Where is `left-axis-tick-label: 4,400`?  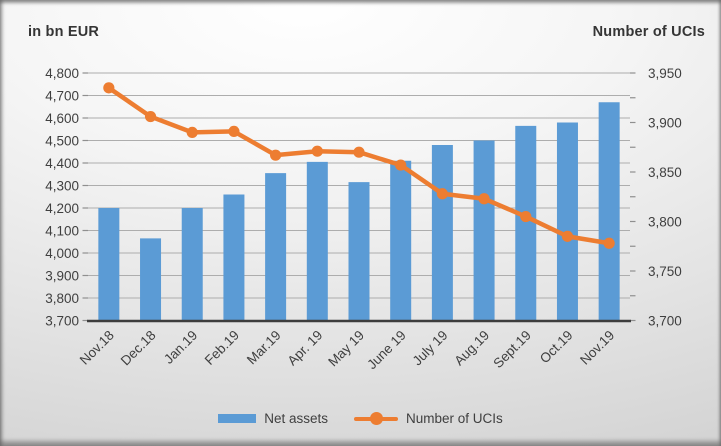 left-axis-tick-label: 4,400 is located at coordinates (62, 163).